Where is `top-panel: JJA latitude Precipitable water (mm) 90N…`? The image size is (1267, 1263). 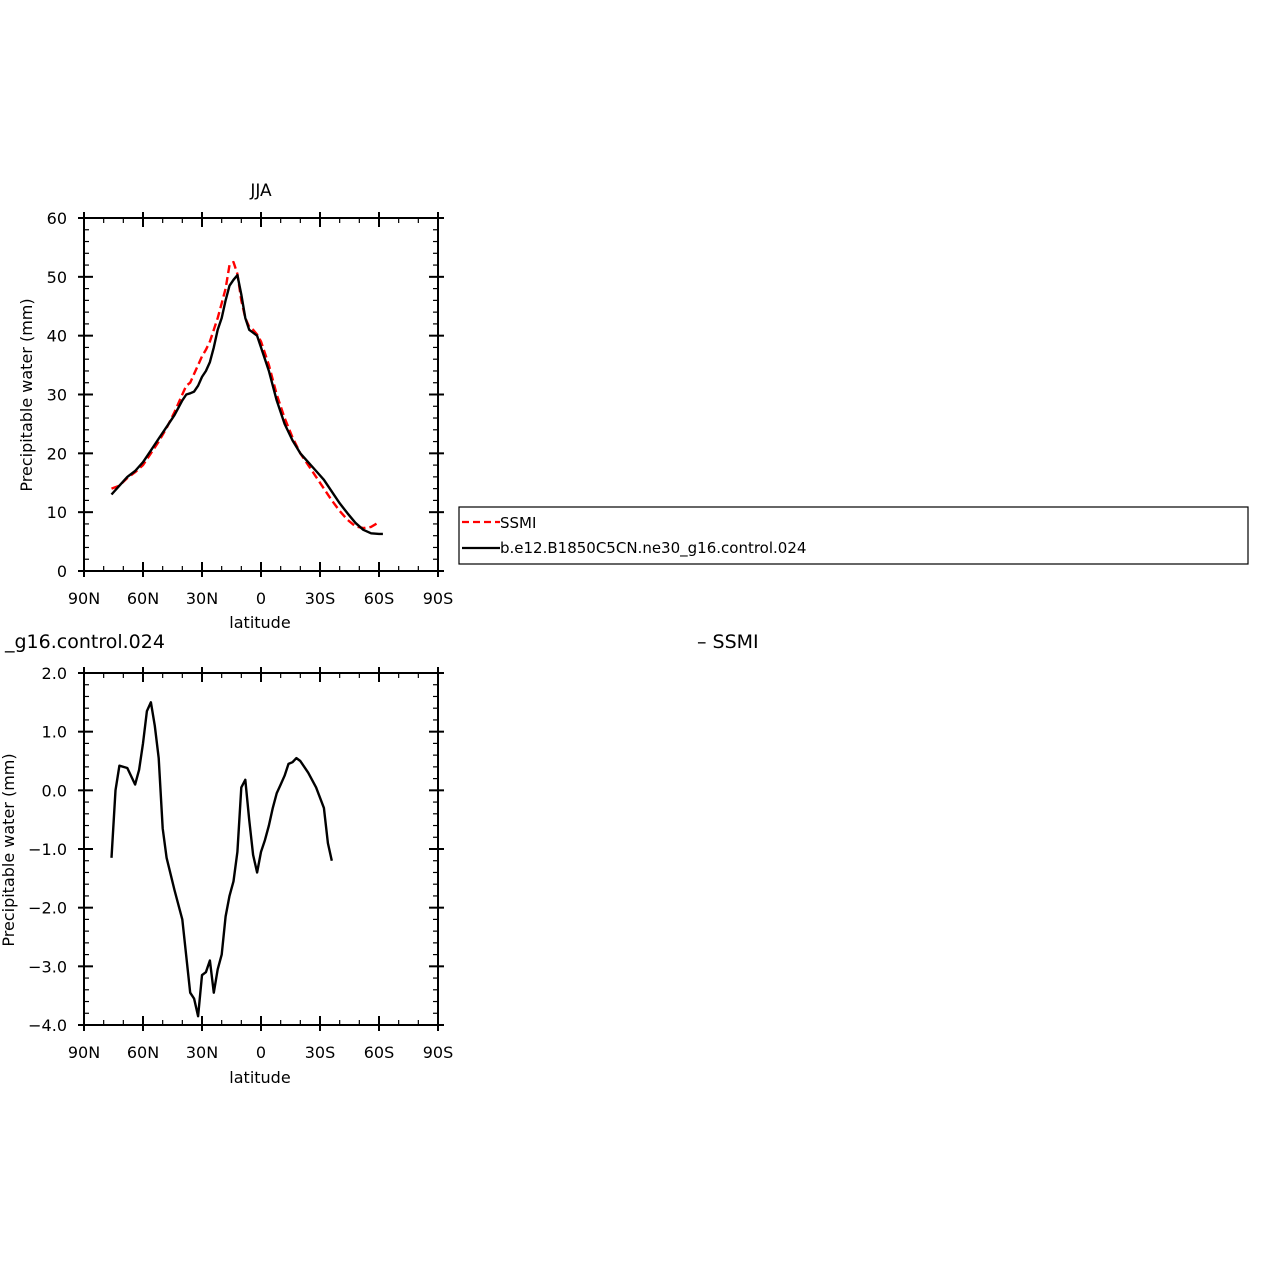 top-panel: JJA latitude Precipitable water (mm) 90N… is located at coordinates (235, 406).